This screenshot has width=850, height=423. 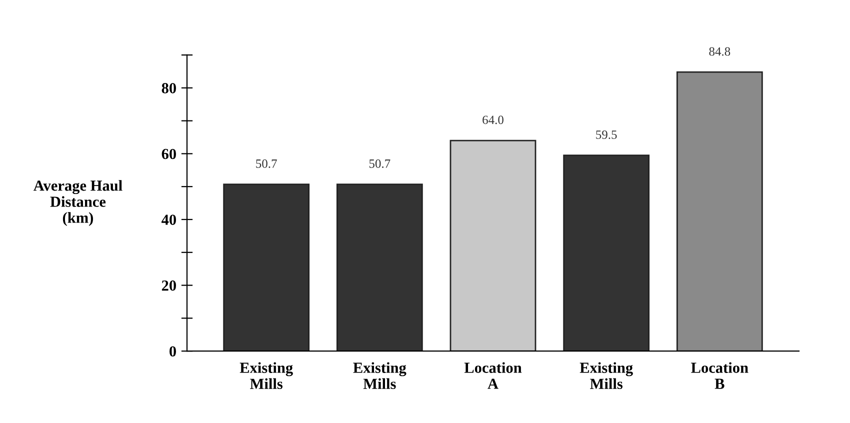 What do you see at coordinates (77, 203) in the screenshot?
I see `y-axis-title: Average Haul Distance (km)` at bounding box center [77, 203].